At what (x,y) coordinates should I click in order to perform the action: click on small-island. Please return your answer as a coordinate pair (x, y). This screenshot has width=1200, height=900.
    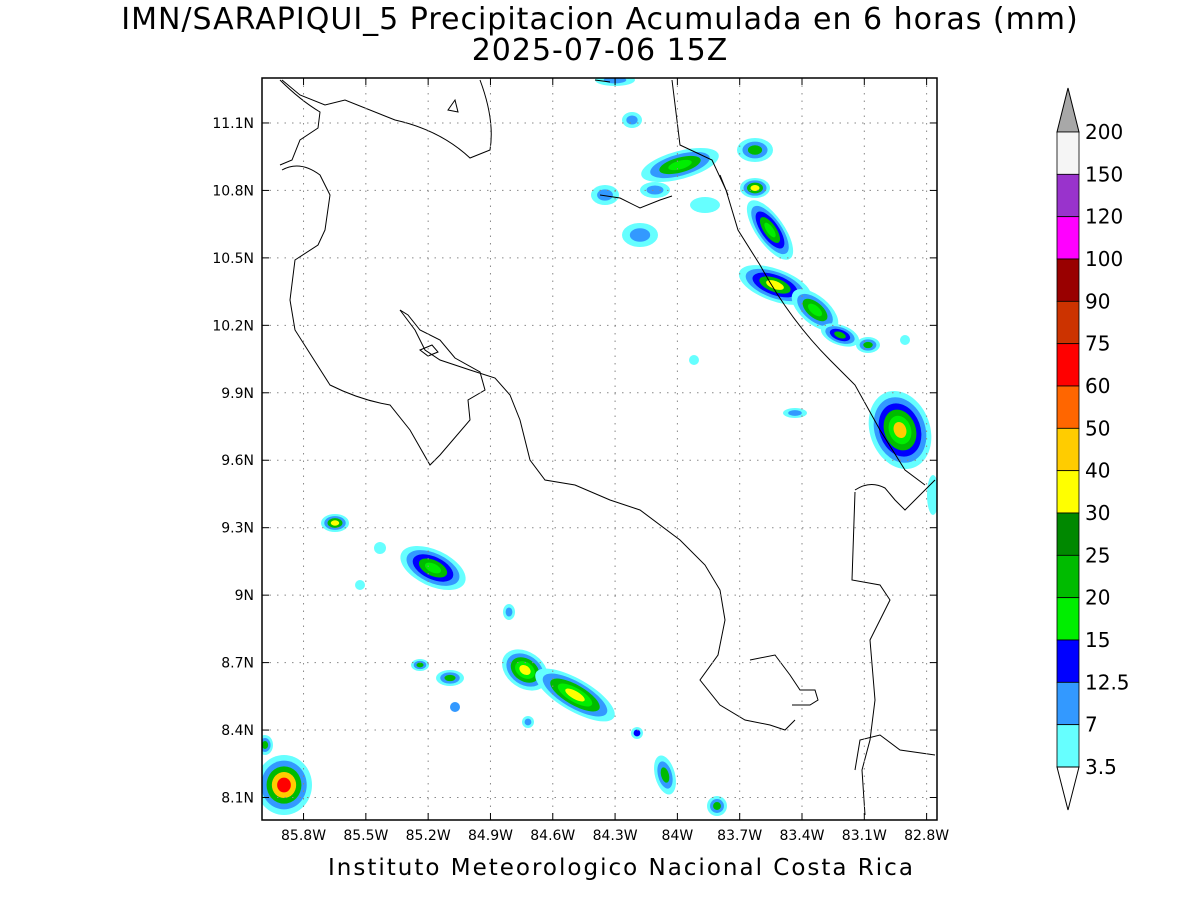
    Looking at the image, I should click on (453, 105).